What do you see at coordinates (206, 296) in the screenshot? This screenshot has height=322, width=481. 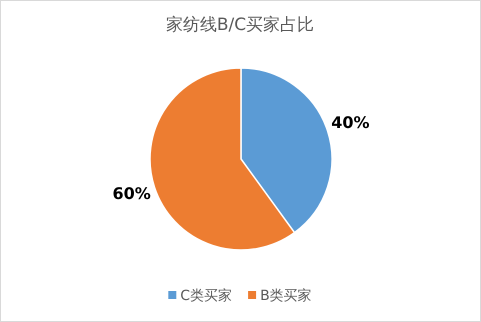 I see `legend-label: C类买家` at bounding box center [206, 296].